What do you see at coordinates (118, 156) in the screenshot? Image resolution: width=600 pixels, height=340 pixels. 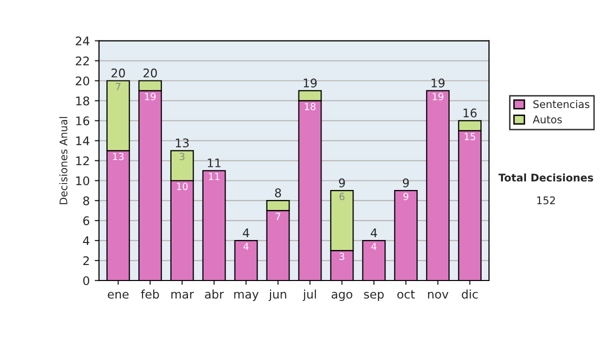 I see `data-label: 13` at bounding box center [118, 156].